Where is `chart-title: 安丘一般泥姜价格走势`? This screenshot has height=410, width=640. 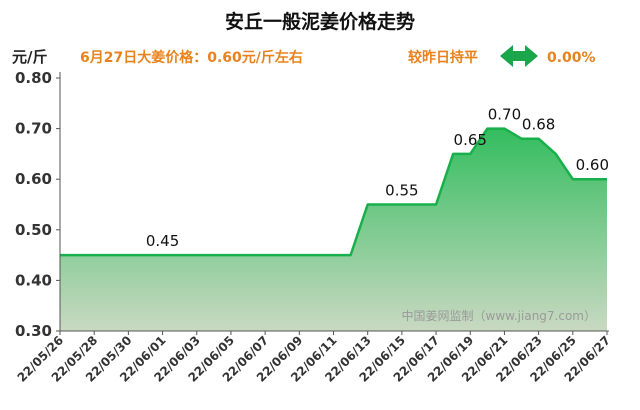
chart-title: 安丘一般泥姜价格走势 is located at coordinates (320, 21).